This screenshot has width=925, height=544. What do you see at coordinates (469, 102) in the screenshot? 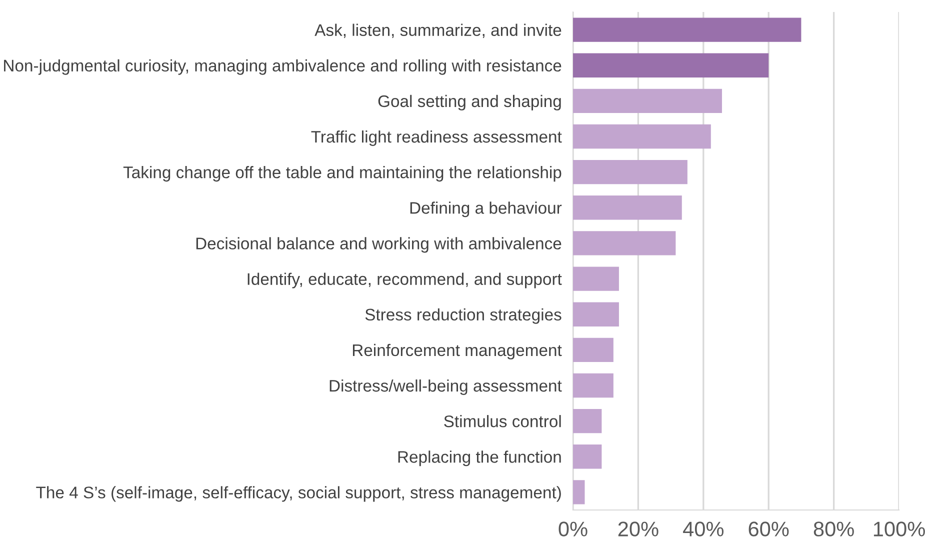
I see `y-tick-label: Goal setting and shaping` at bounding box center [469, 102].